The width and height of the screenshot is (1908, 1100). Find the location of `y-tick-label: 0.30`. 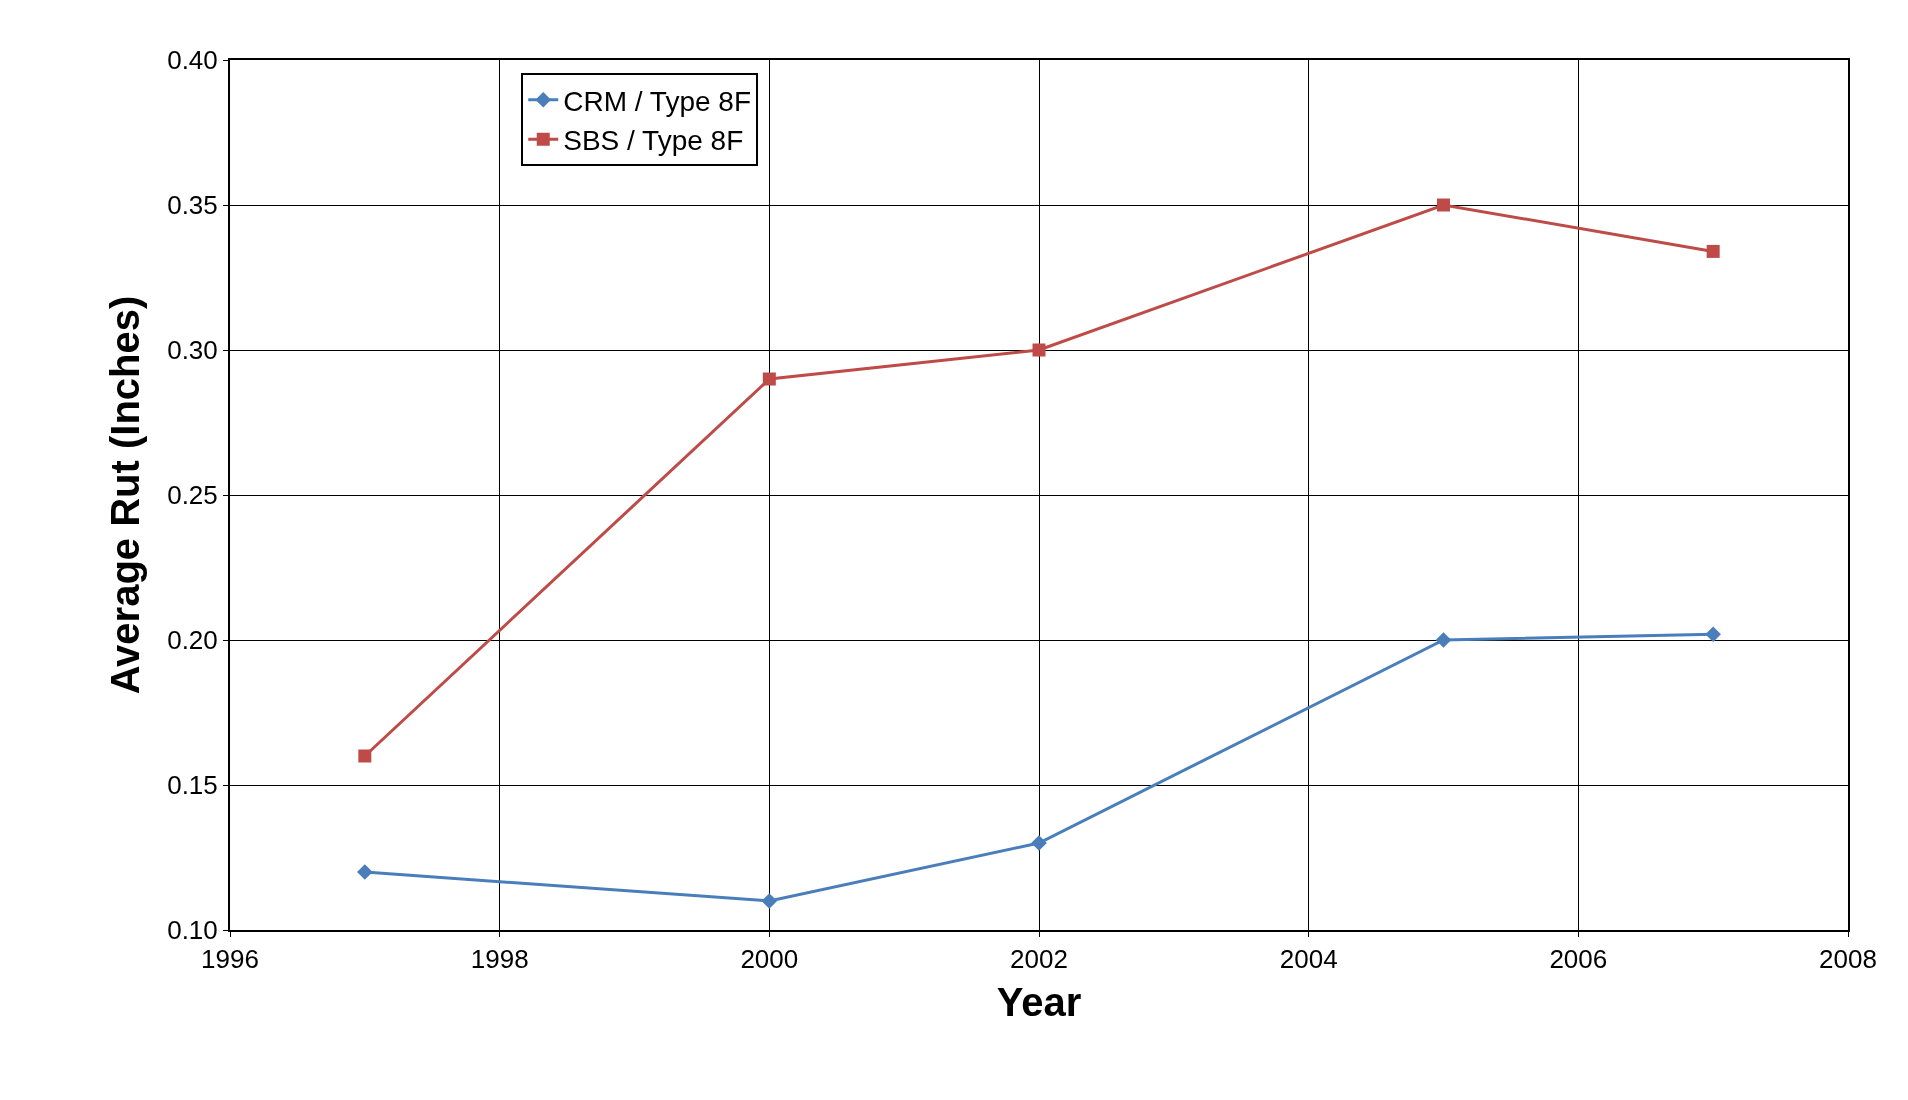

y-tick-label: 0.30 is located at coordinates (192, 350).